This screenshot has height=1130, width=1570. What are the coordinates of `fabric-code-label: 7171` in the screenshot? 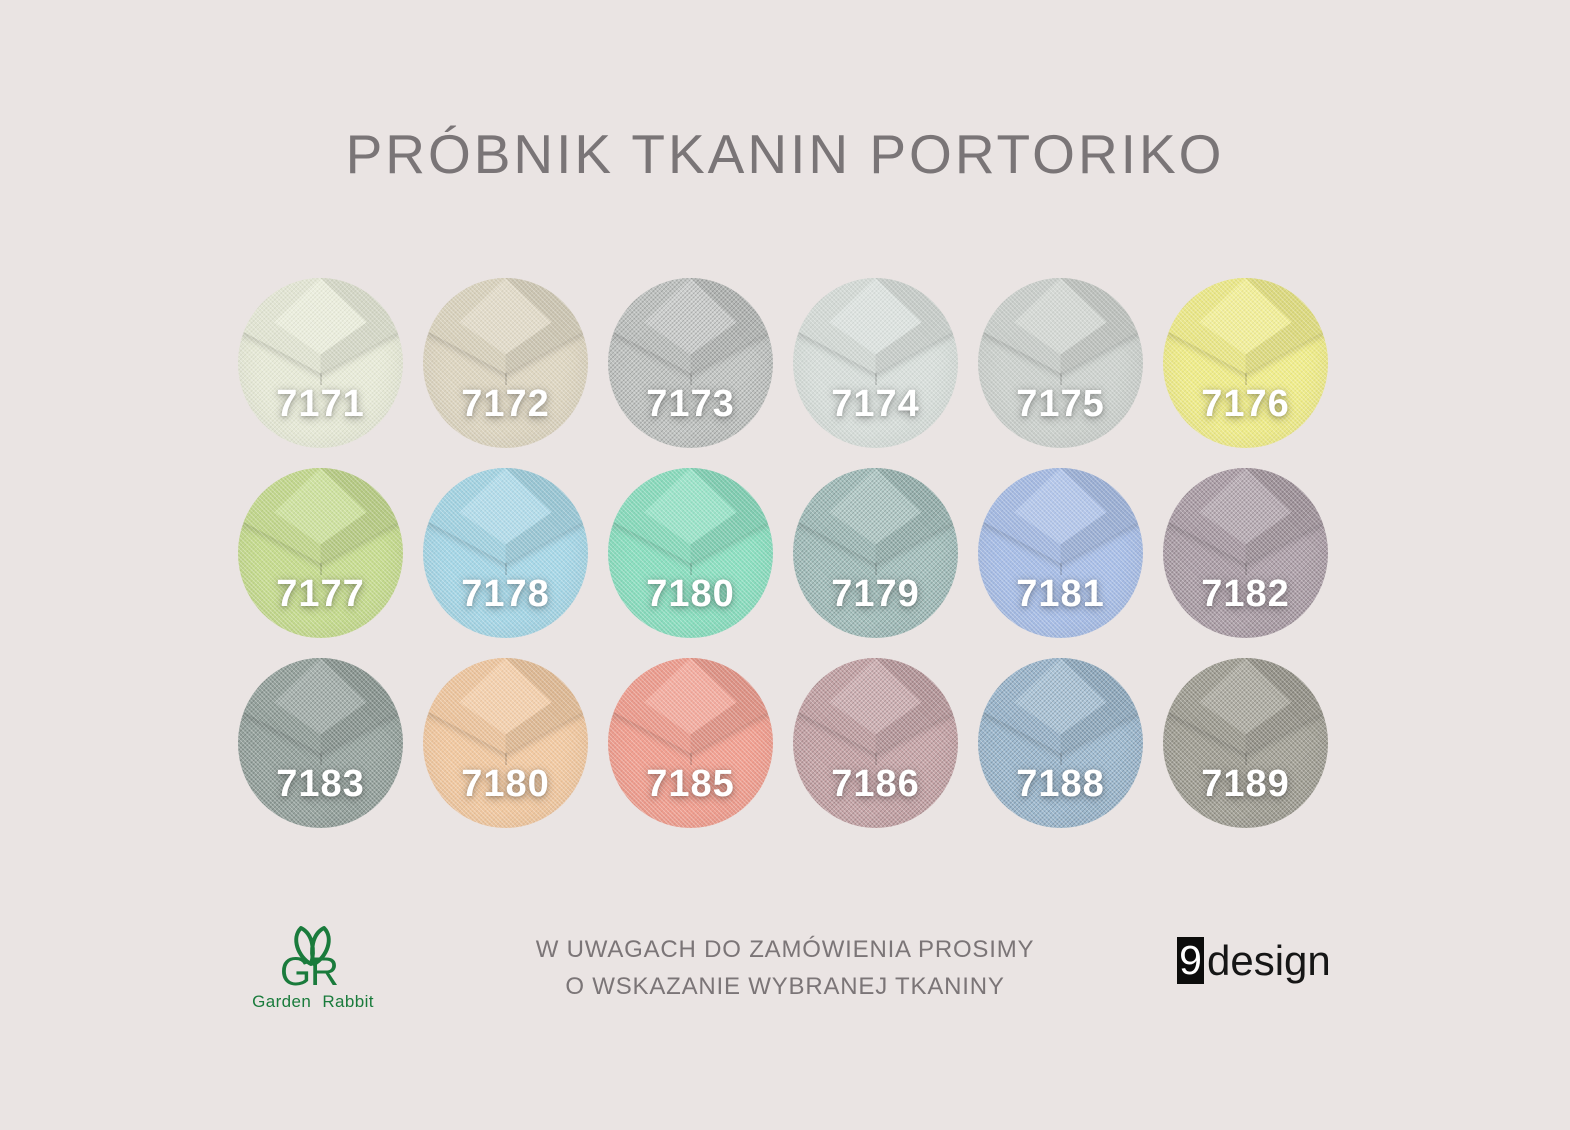 It's located at (320, 404).